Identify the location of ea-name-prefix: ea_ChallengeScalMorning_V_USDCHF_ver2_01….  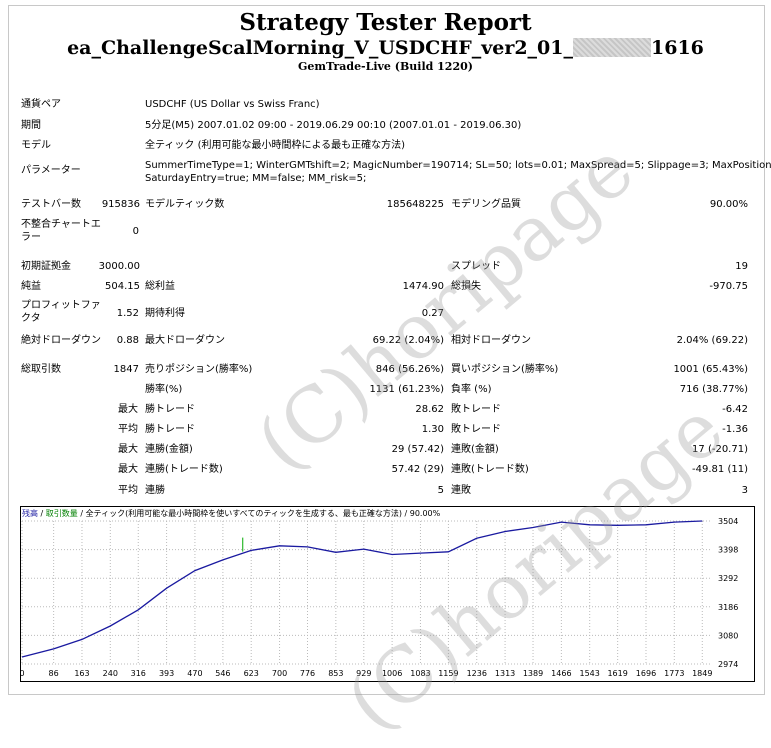
(320, 48).